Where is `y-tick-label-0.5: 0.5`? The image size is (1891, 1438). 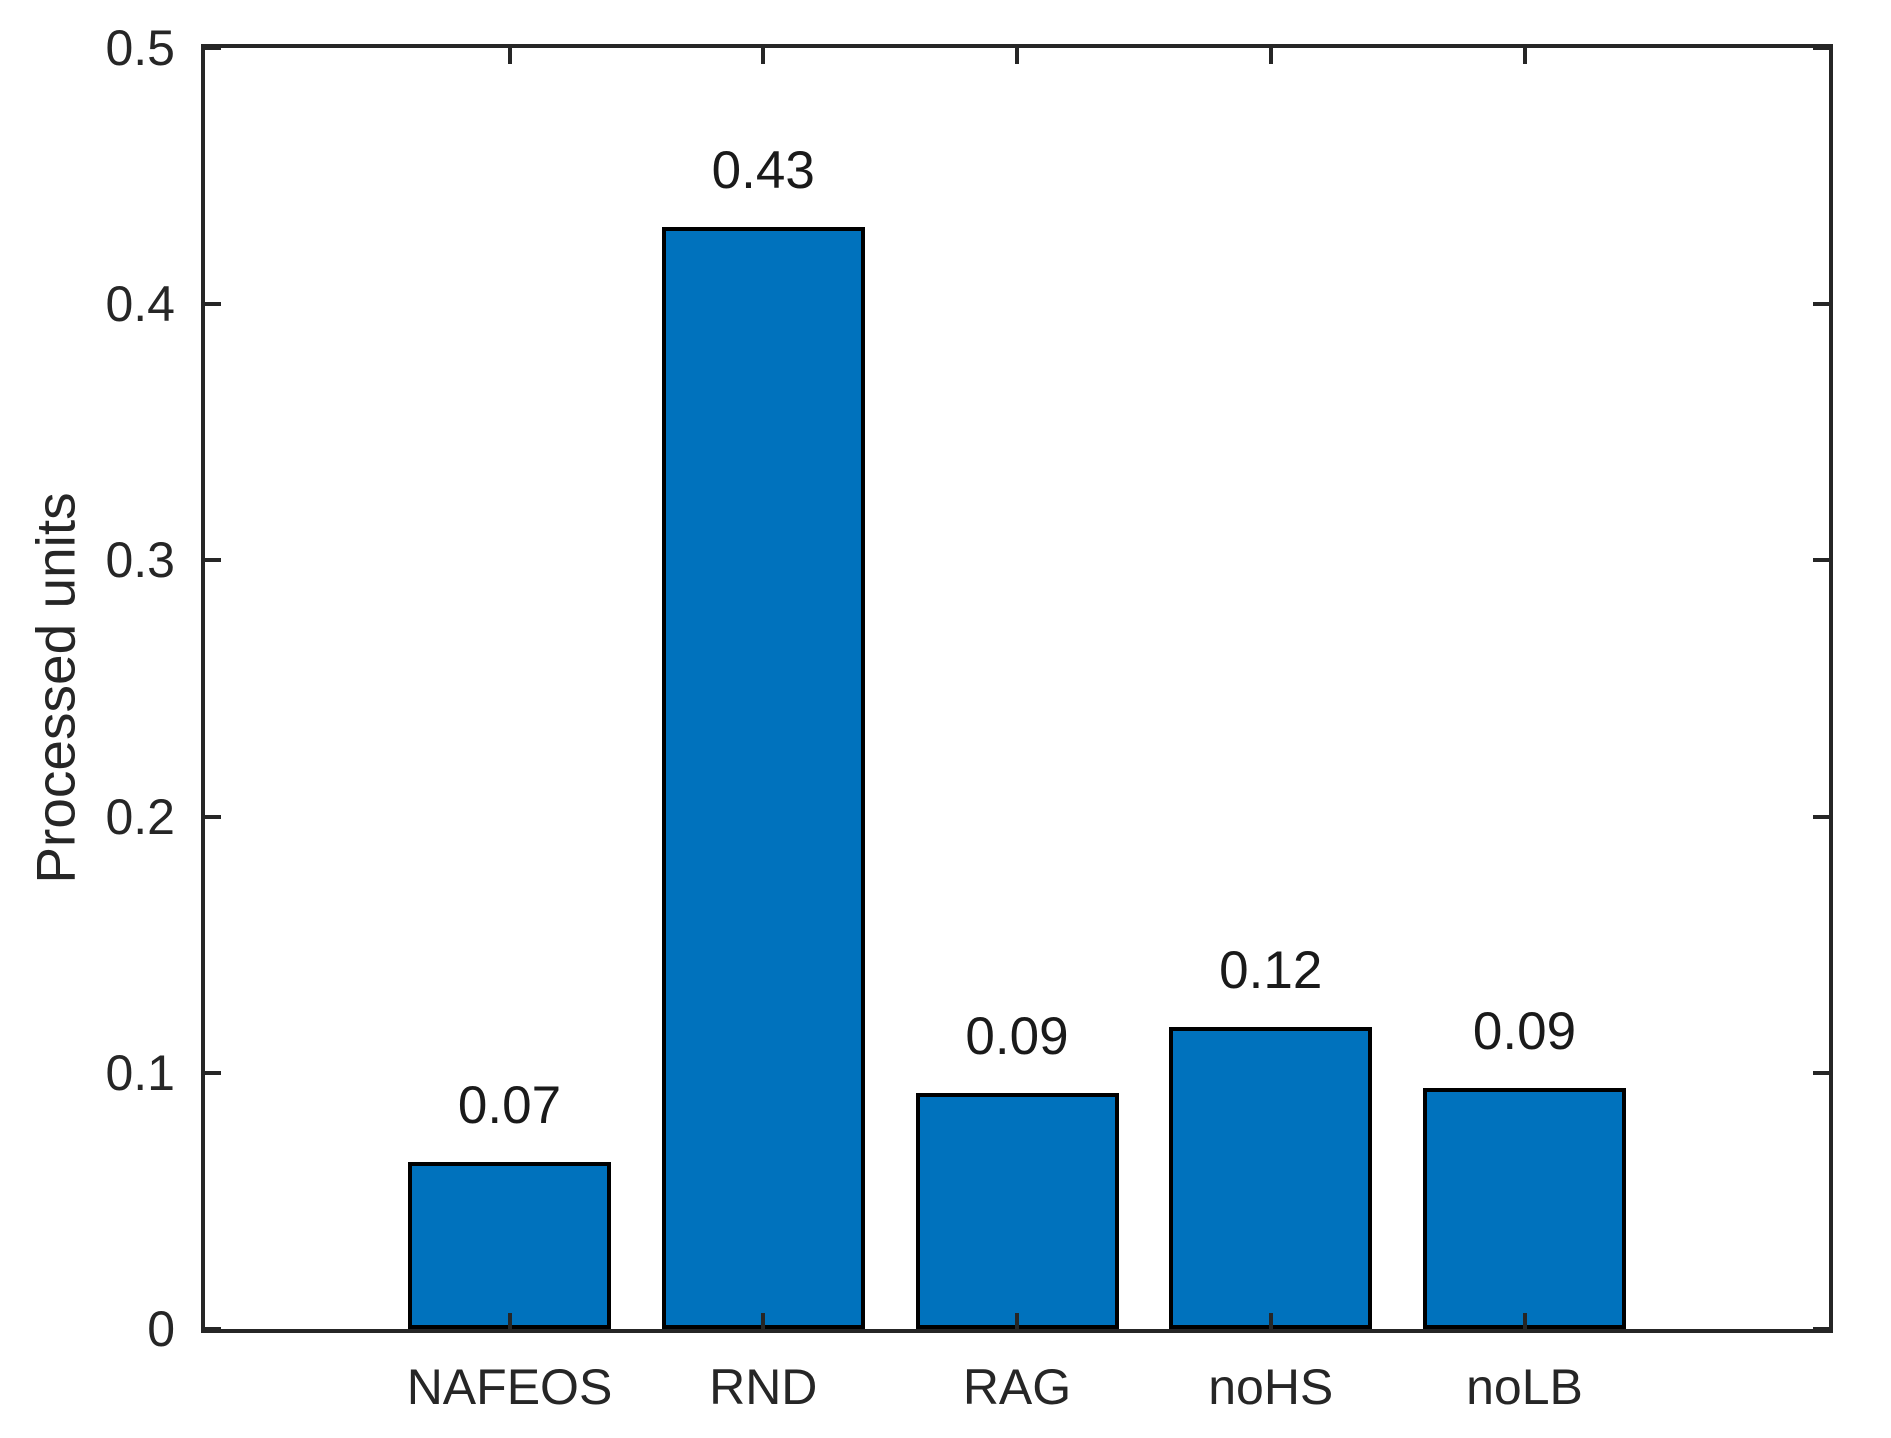 y-tick-label-0.5: 0.5 is located at coordinates (140, 48).